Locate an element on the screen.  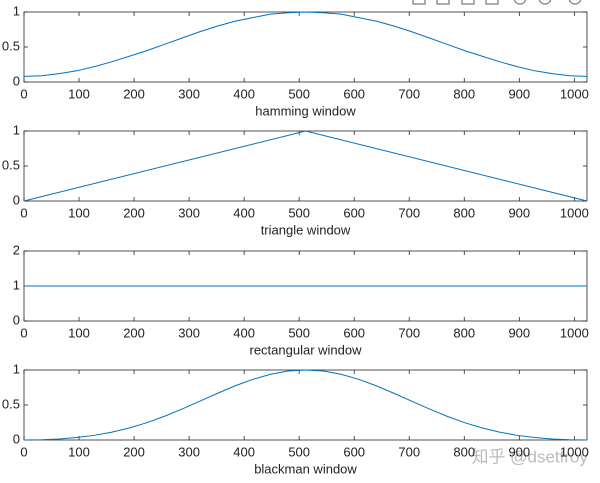
x-axis-label: rectangular window is located at coordinates (305, 349).